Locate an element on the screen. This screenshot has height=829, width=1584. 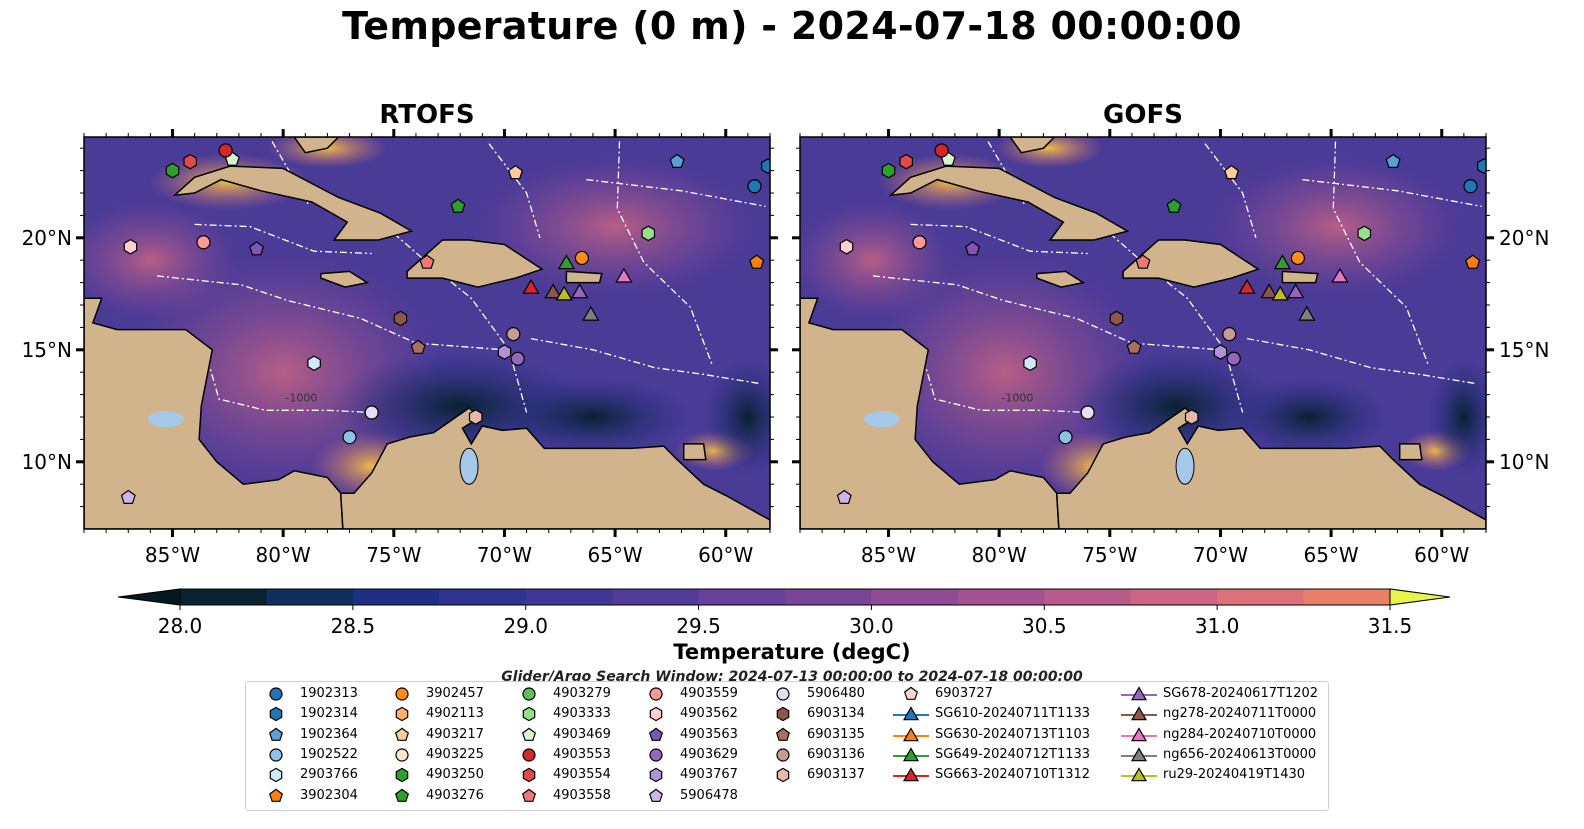
lake-maracaibo is located at coordinates (469, 466).